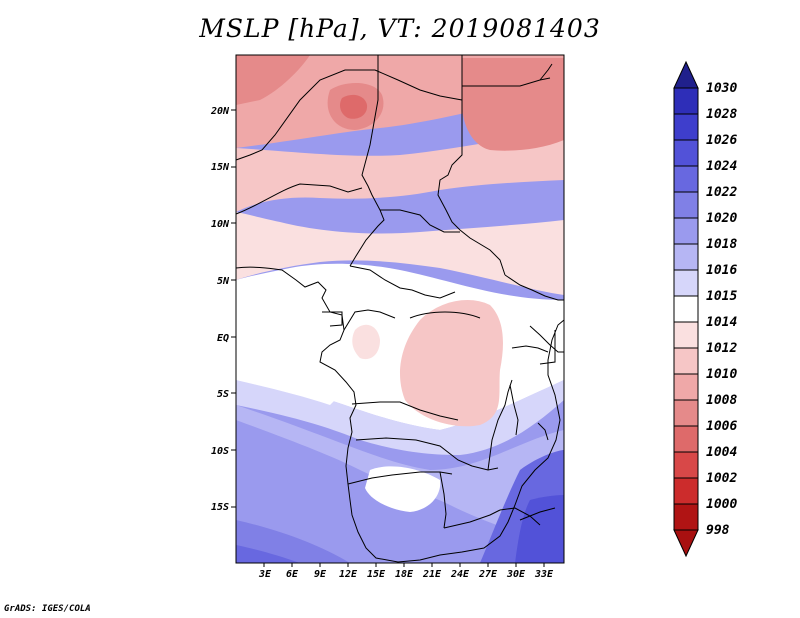  I want to click on x-tick-label: 15E, so click(376, 574).